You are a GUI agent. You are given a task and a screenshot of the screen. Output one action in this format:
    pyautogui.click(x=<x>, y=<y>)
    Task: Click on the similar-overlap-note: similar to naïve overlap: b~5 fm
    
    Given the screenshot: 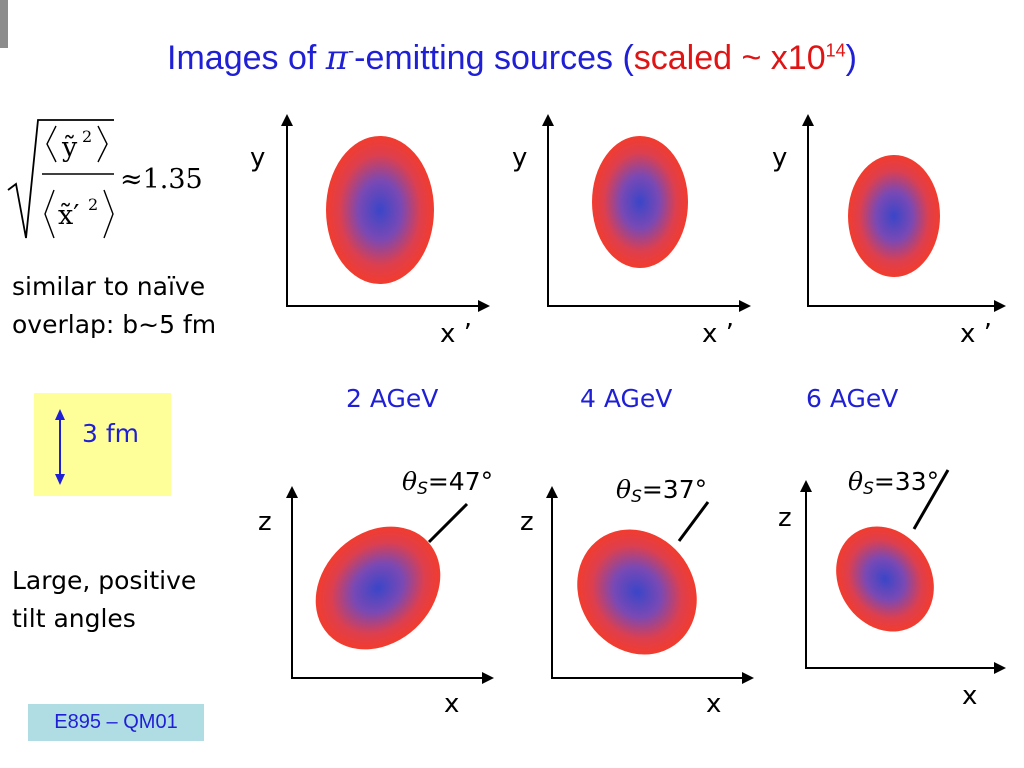 What is the action you would take?
    pyautogui.click(x=114, y=306)
    